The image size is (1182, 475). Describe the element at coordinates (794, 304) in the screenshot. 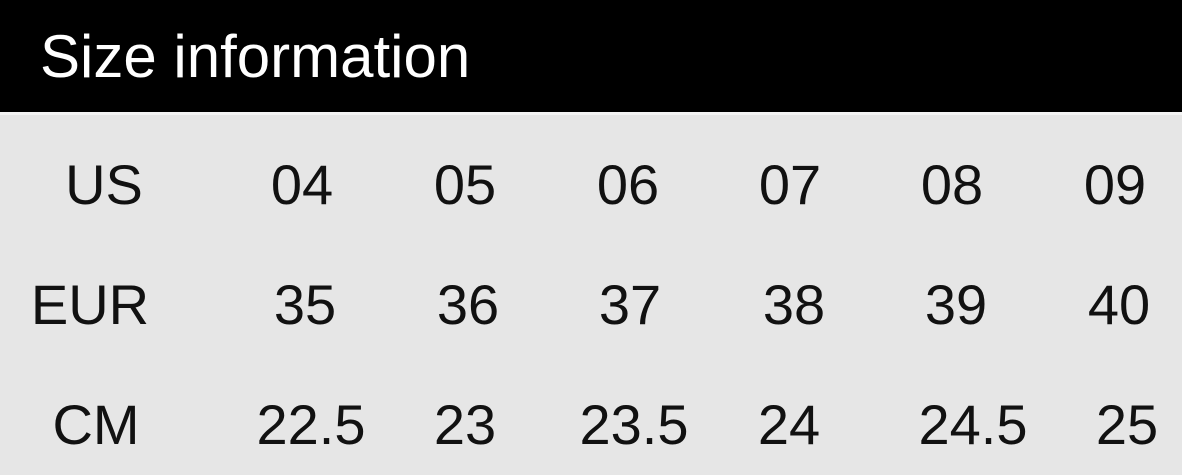

I see `table-cell: 38` at that location.